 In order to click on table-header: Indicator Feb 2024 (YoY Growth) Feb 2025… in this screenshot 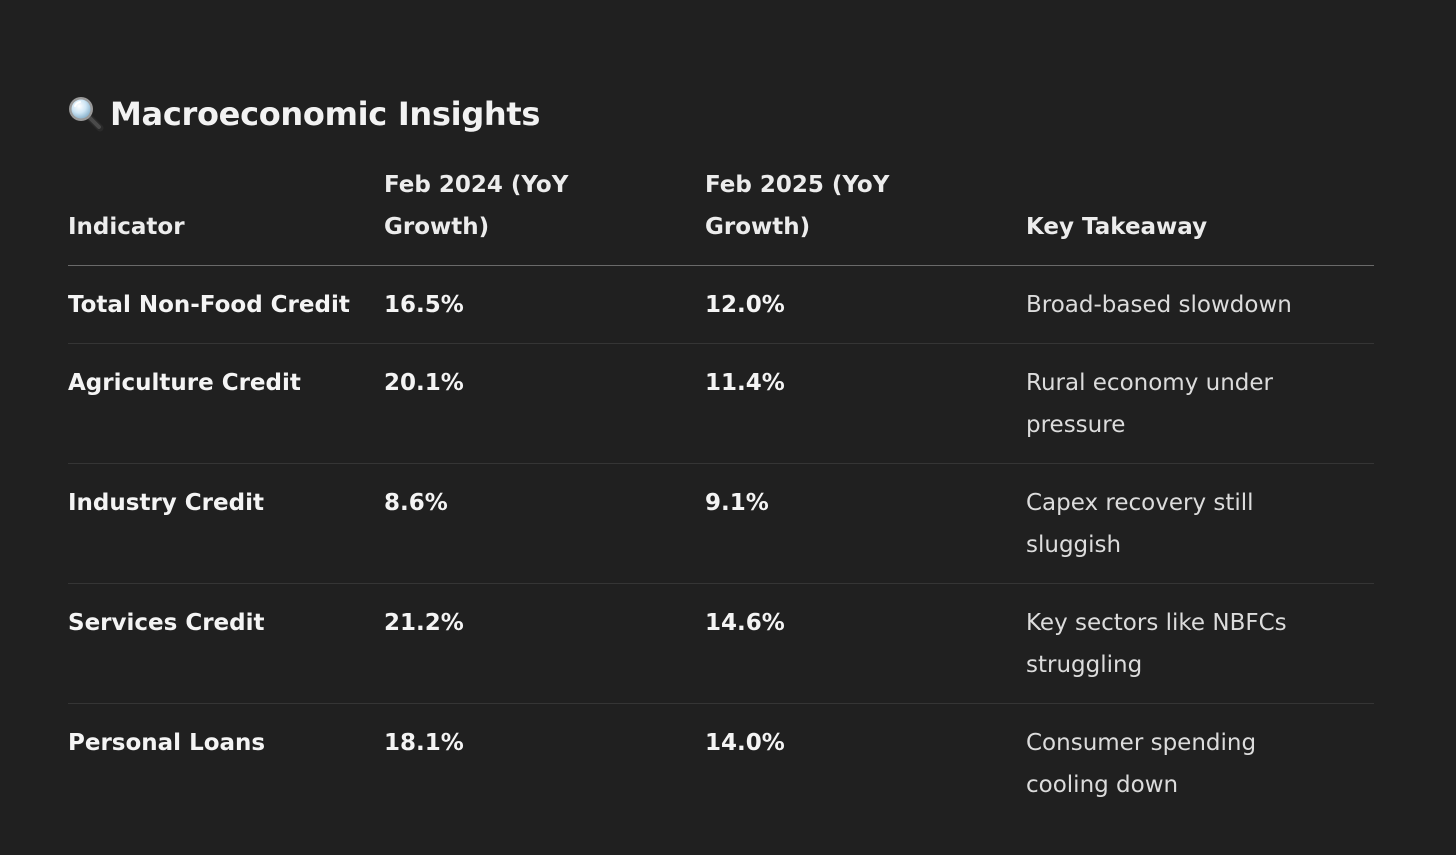, I will do `click(721, 213)`.